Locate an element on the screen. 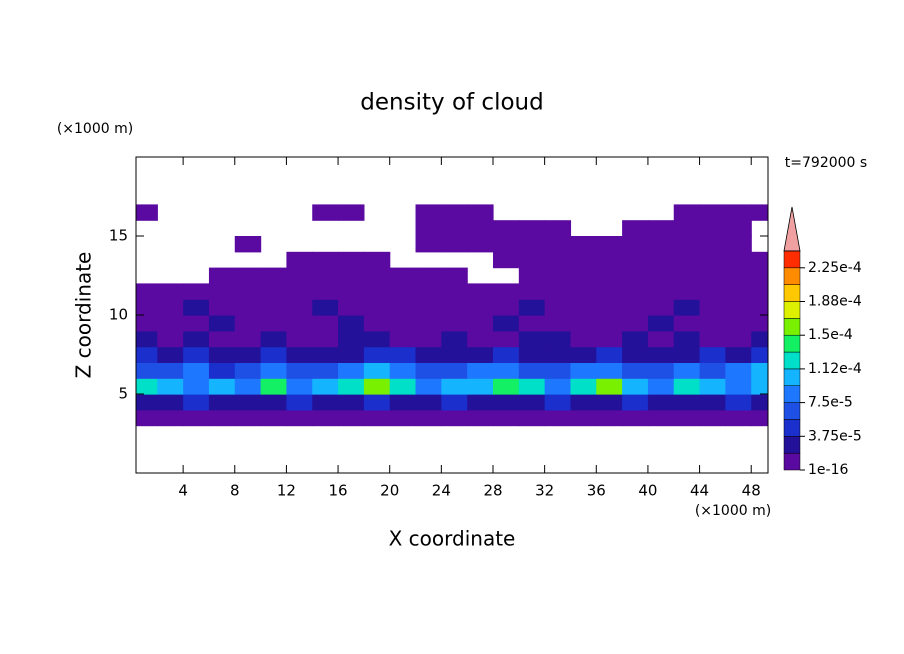  x-tick-label: 32 is located at coordinates (544, 491).